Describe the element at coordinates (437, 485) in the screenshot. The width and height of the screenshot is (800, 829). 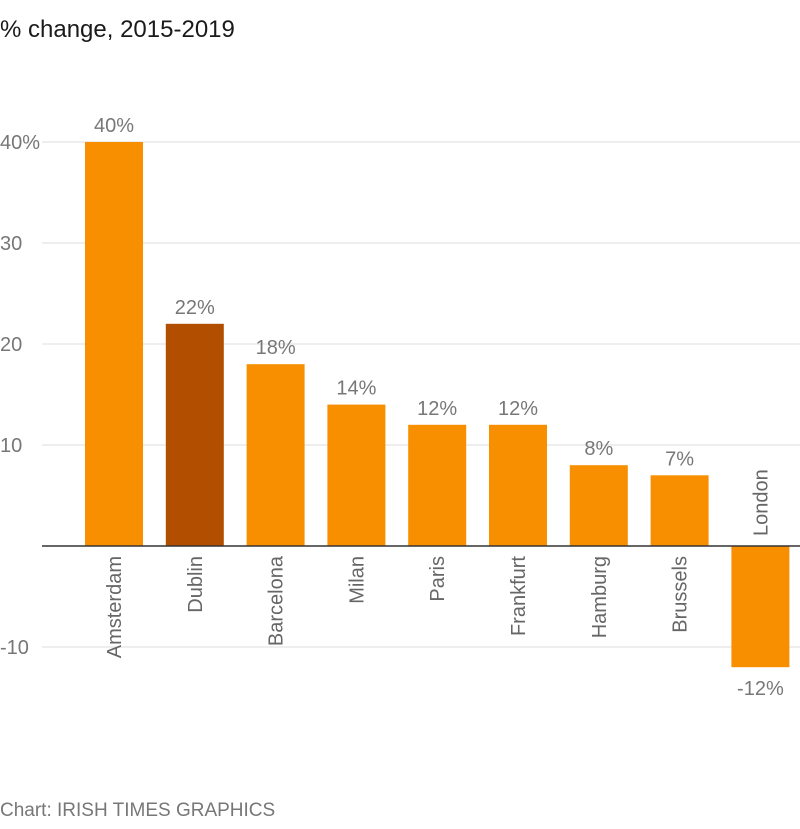
I see `bar-paris` at that location.